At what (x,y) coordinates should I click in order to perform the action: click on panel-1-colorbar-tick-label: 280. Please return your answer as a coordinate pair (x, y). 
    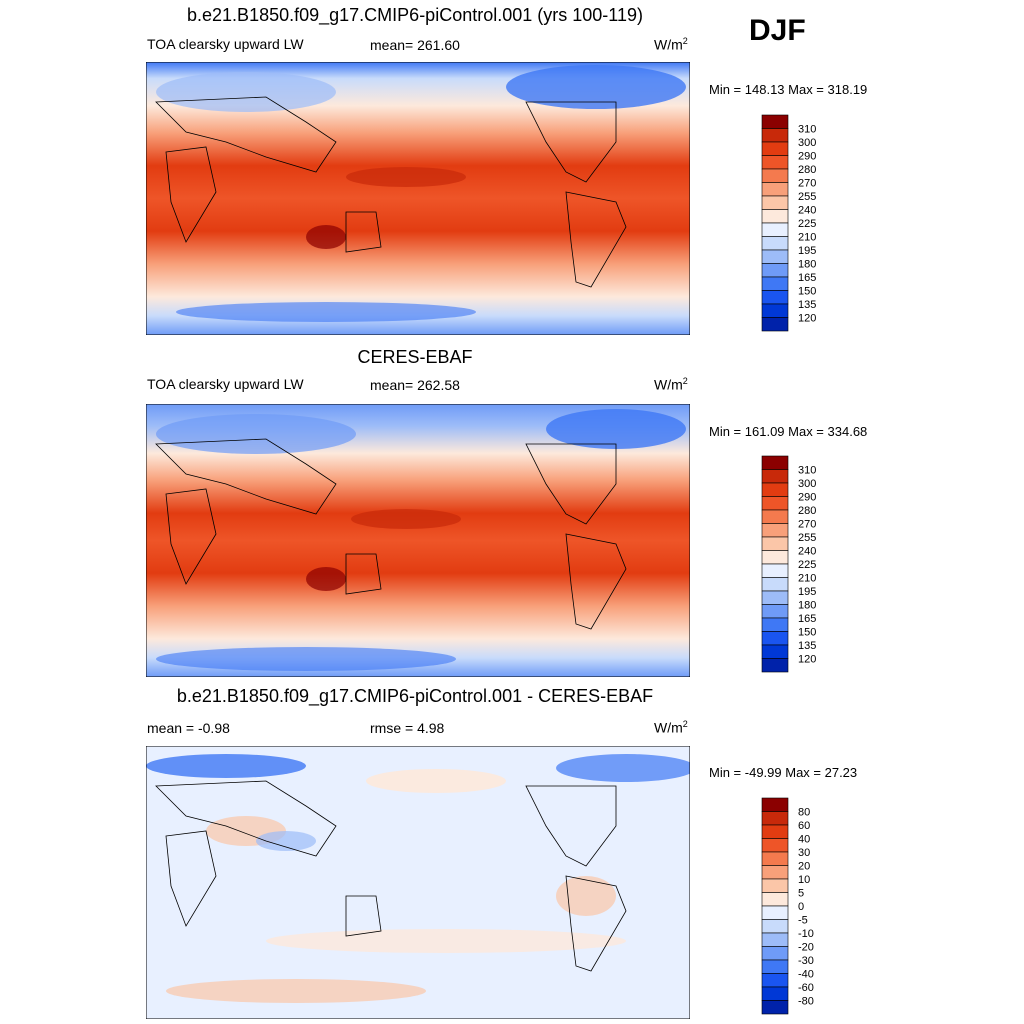
    Looking at the image, I should click on (807, 170).